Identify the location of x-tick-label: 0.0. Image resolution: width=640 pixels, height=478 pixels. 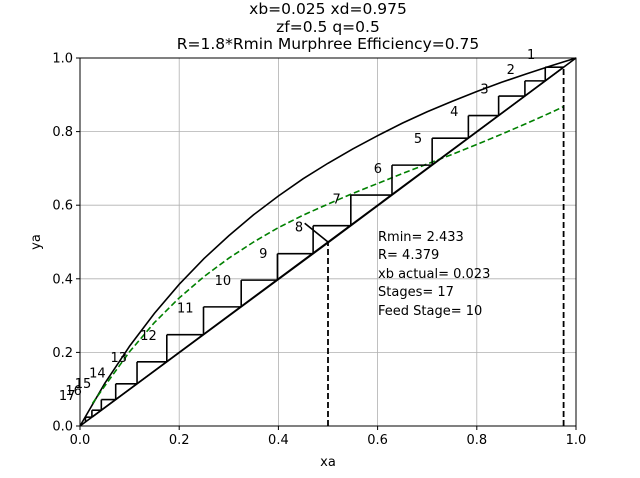
(80, 440).